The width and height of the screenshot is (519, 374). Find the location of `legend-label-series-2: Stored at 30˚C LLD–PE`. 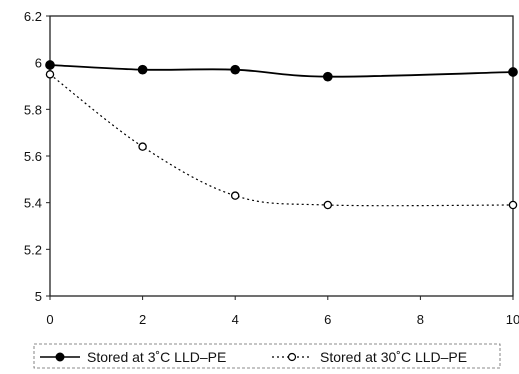

legend-label-series-2: Stored at 30˚C LLD–PE is located at coordinates (393, 357).